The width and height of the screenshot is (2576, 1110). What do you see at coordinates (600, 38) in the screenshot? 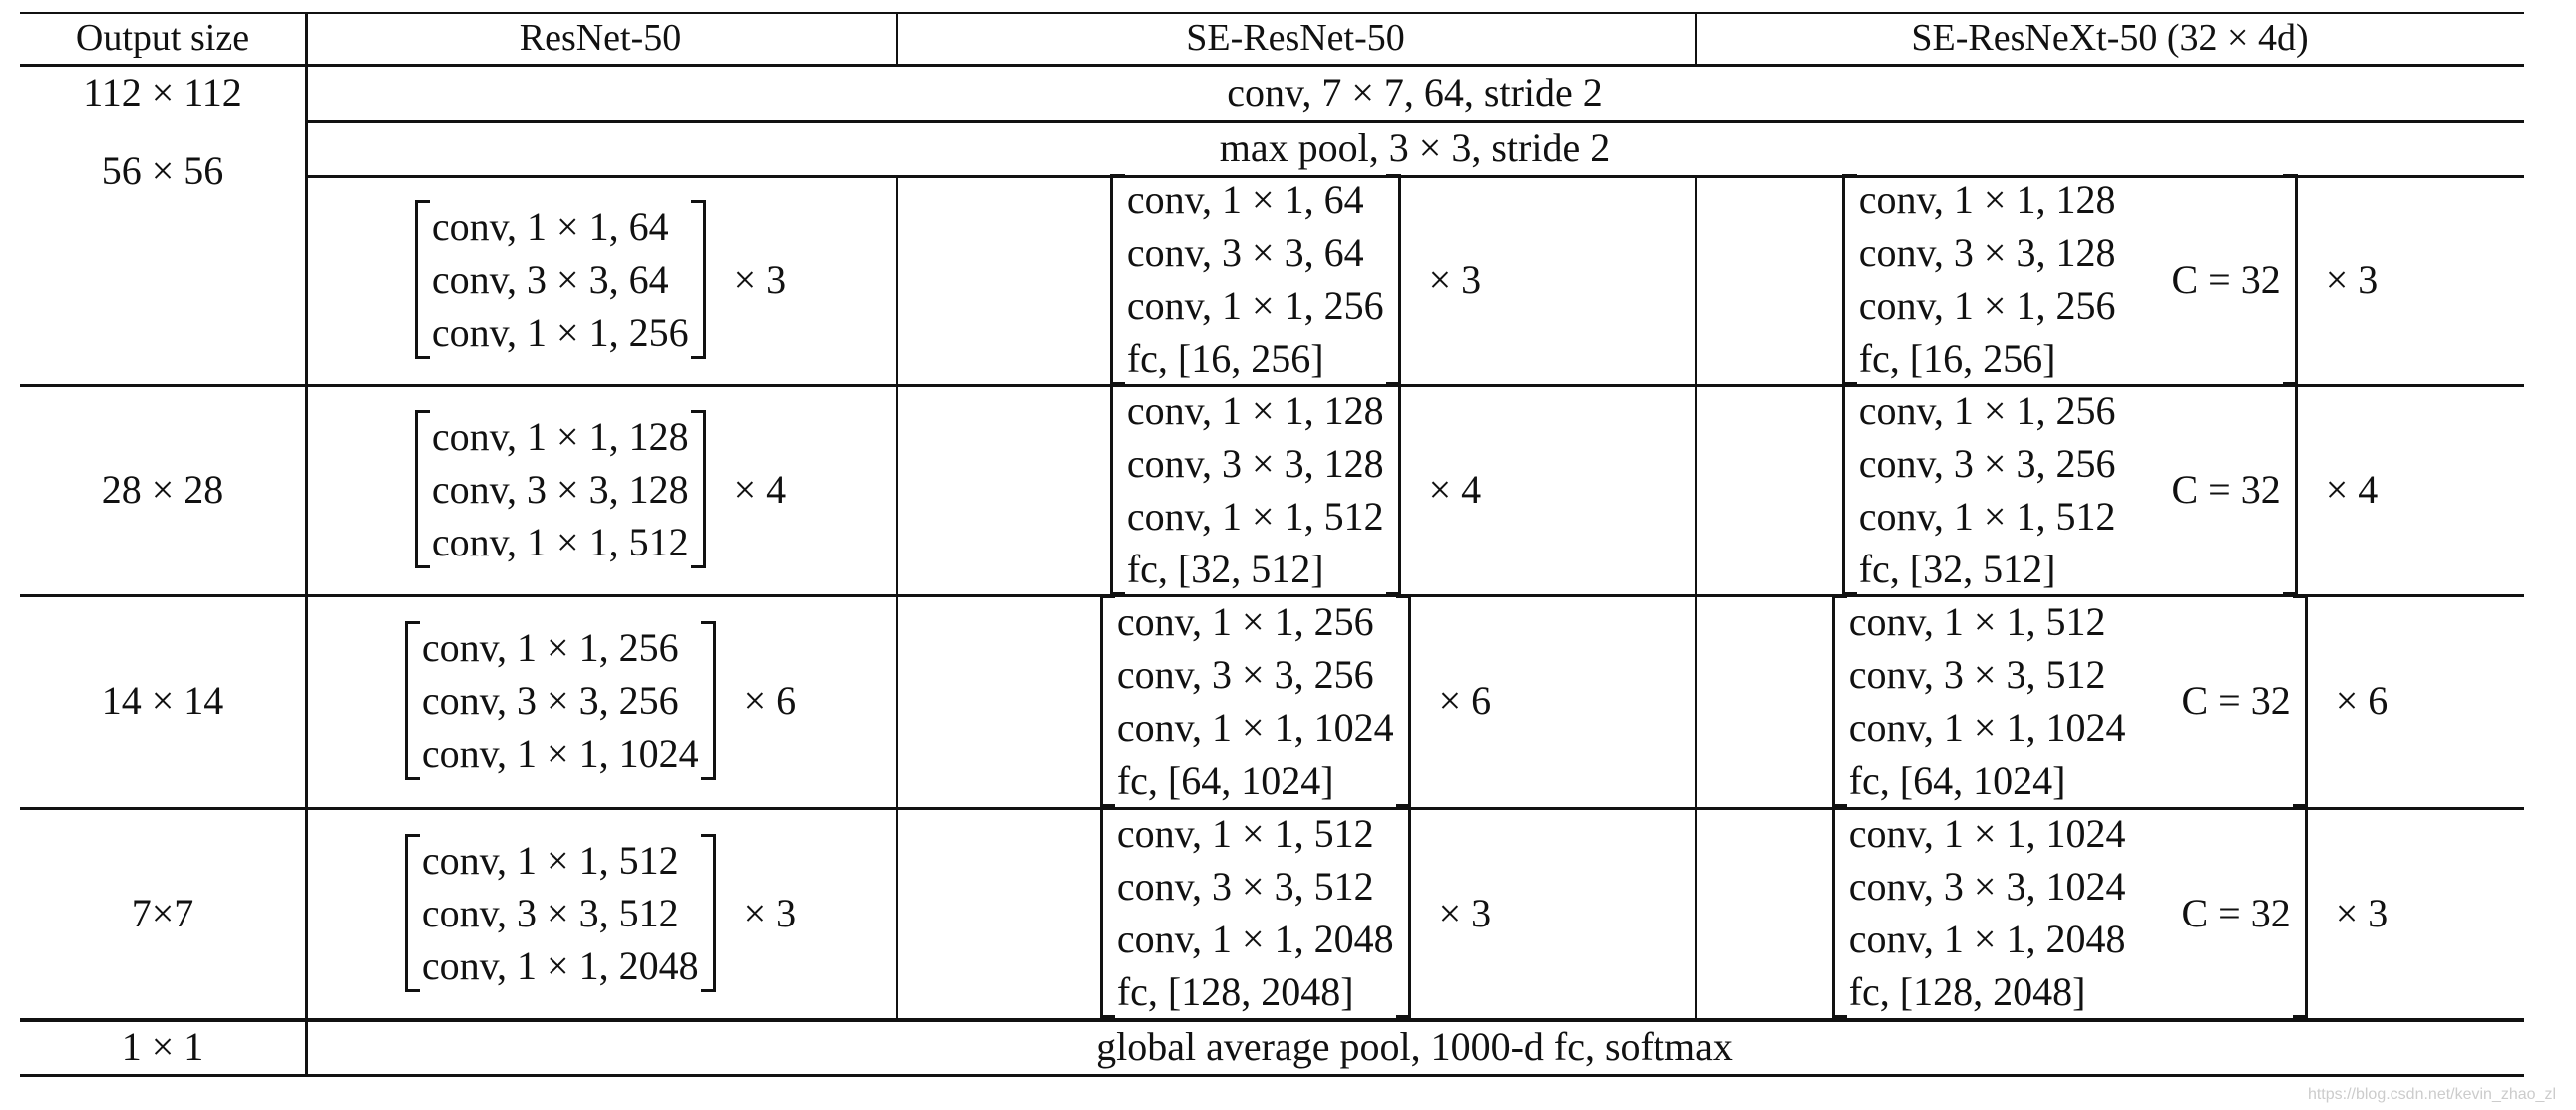
I see `header-cell: ResNet-50` at bounding box center [600, 38].